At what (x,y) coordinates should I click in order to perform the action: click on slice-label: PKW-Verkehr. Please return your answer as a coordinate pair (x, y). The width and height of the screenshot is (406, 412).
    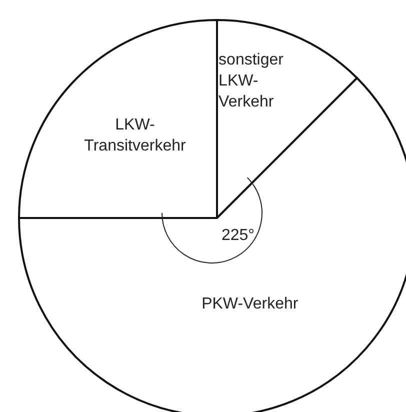
    Looking at the image, I should click on (250, 304).